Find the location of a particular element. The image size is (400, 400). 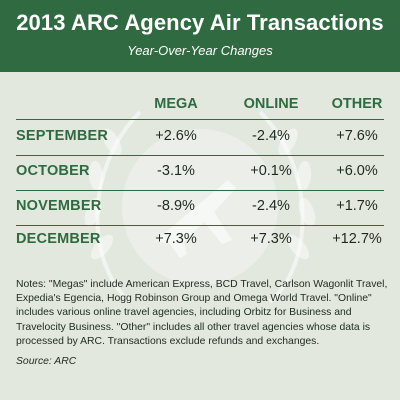

table-row-november: NOVEMBER -8.9% -2.4% +1.7% is located at coordinates (200, 209).